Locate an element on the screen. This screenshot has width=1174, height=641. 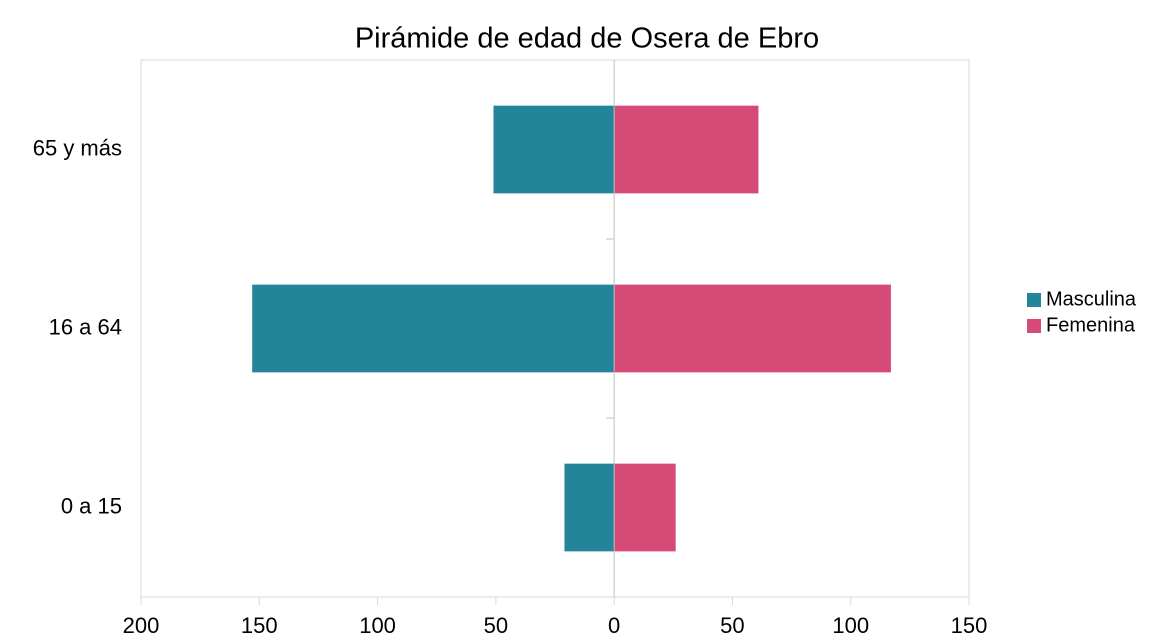
y-tick-label: 16 a 64 is located at coordinates (85, 326).